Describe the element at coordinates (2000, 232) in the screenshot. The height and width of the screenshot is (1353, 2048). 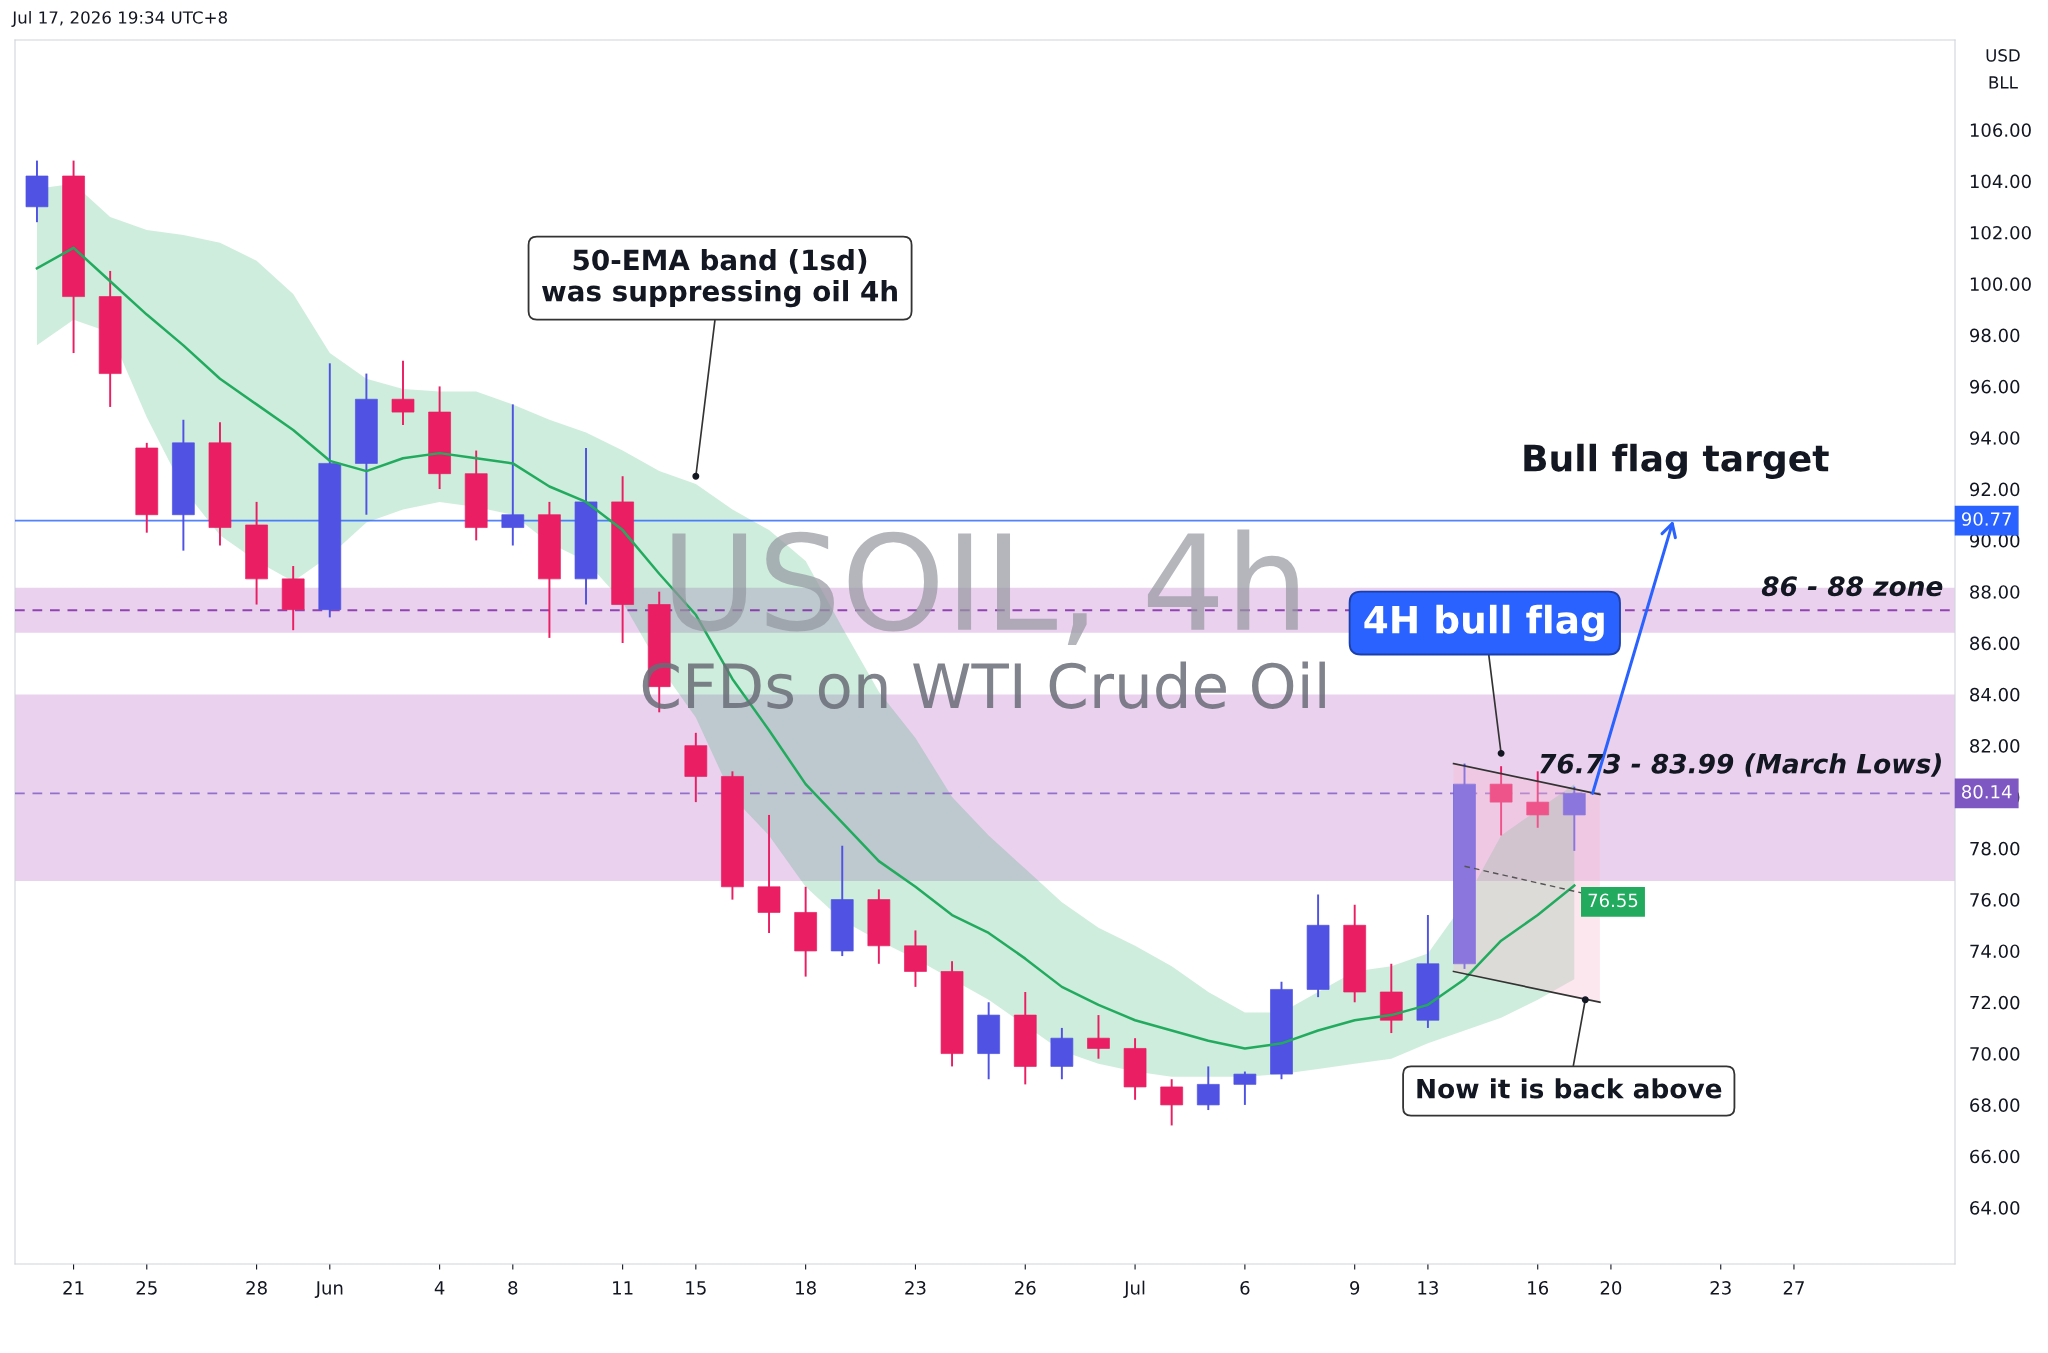
I see `y-tick-label: 102.00` at that location.